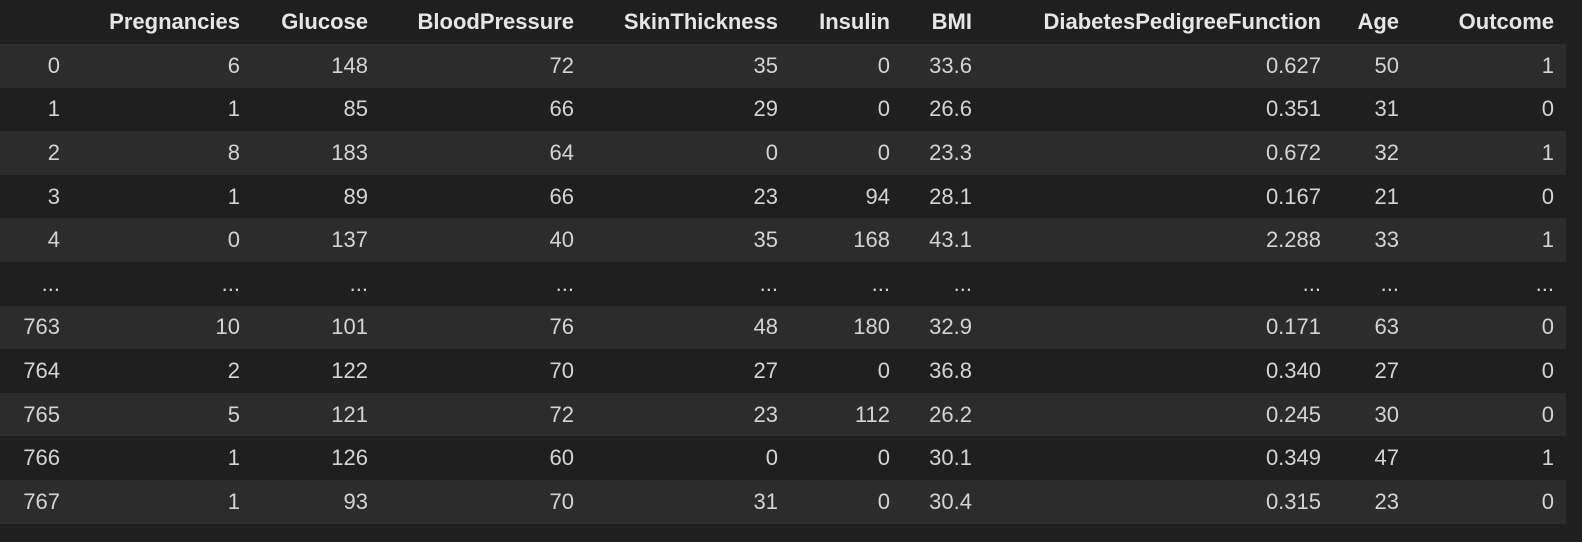  I want to click on cell-diabetespedigreefunction: 0.171, so click(1293, 327).